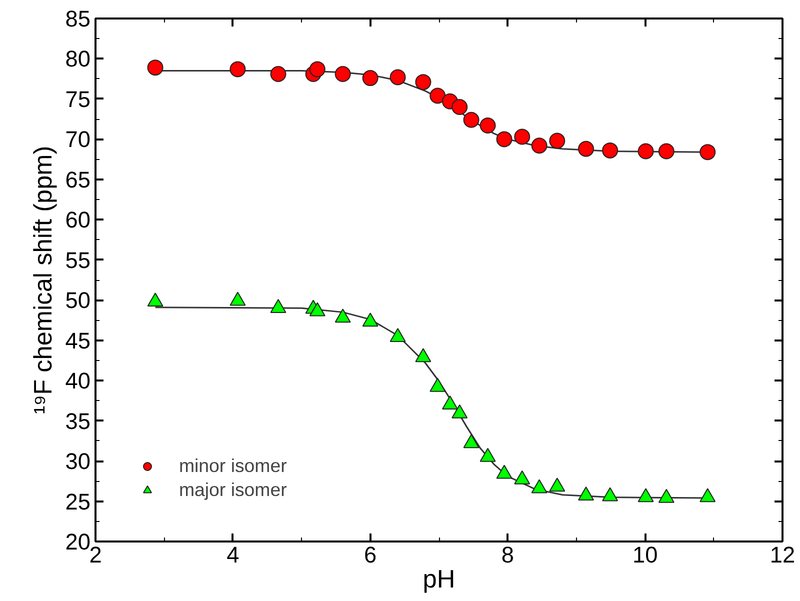 This screenshot has width=800, height=601. I want to click on y-tick-label: 65, so click(77, 179).